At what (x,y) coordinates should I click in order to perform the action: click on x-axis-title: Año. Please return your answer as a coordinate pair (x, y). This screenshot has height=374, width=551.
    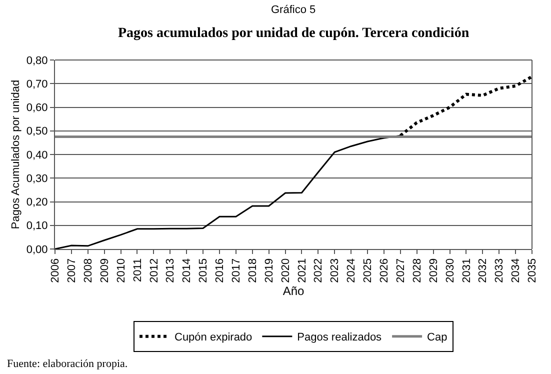
    Looking at the image, I should click on (293, 291).